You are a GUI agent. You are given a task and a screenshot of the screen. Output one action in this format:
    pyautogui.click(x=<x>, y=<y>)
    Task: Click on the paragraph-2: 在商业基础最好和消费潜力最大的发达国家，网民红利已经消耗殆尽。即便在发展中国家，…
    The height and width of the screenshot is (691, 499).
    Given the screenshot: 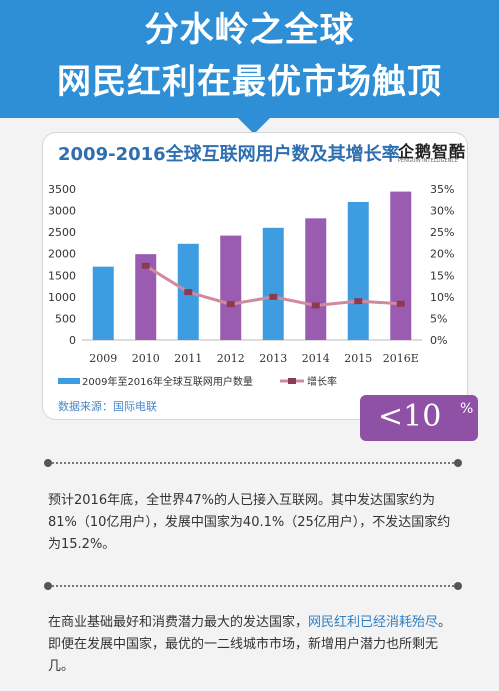 What is the action you would take?
    pyautogui.click(x=254, y=645)
    